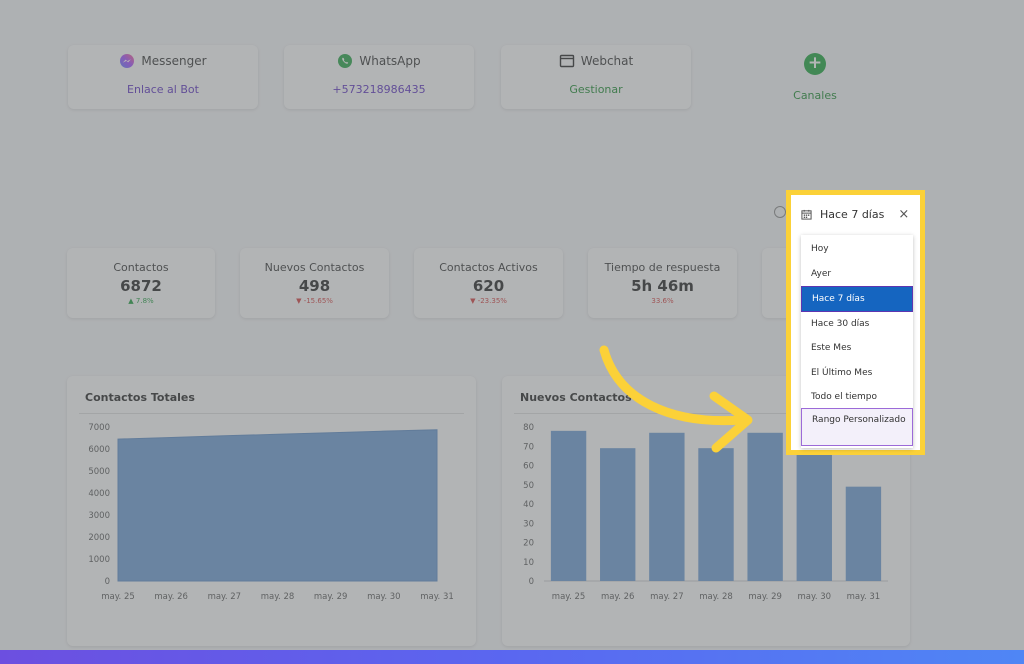 The width and height of the screenshot is (1024, 664). Describe the element at coordinates (857, 299) in the screenshot. I see `menu-item-last-7-days: Hace 7 días` at that location.